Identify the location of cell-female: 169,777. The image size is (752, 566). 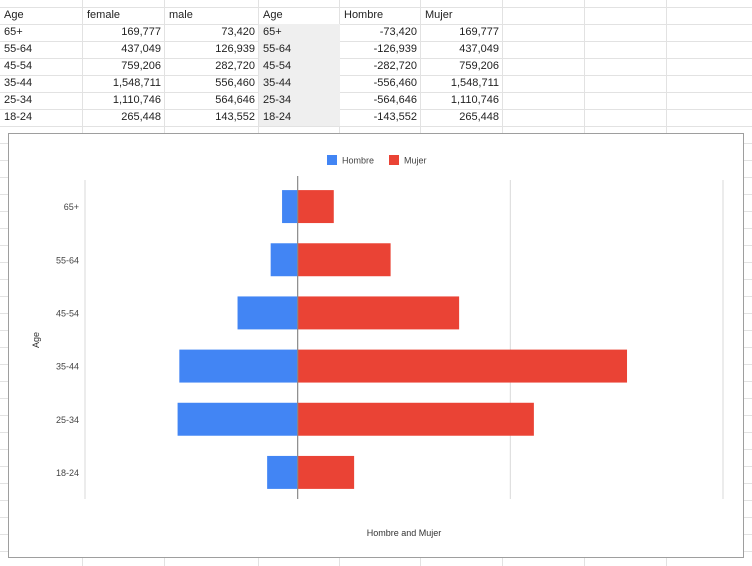
(141, 32).